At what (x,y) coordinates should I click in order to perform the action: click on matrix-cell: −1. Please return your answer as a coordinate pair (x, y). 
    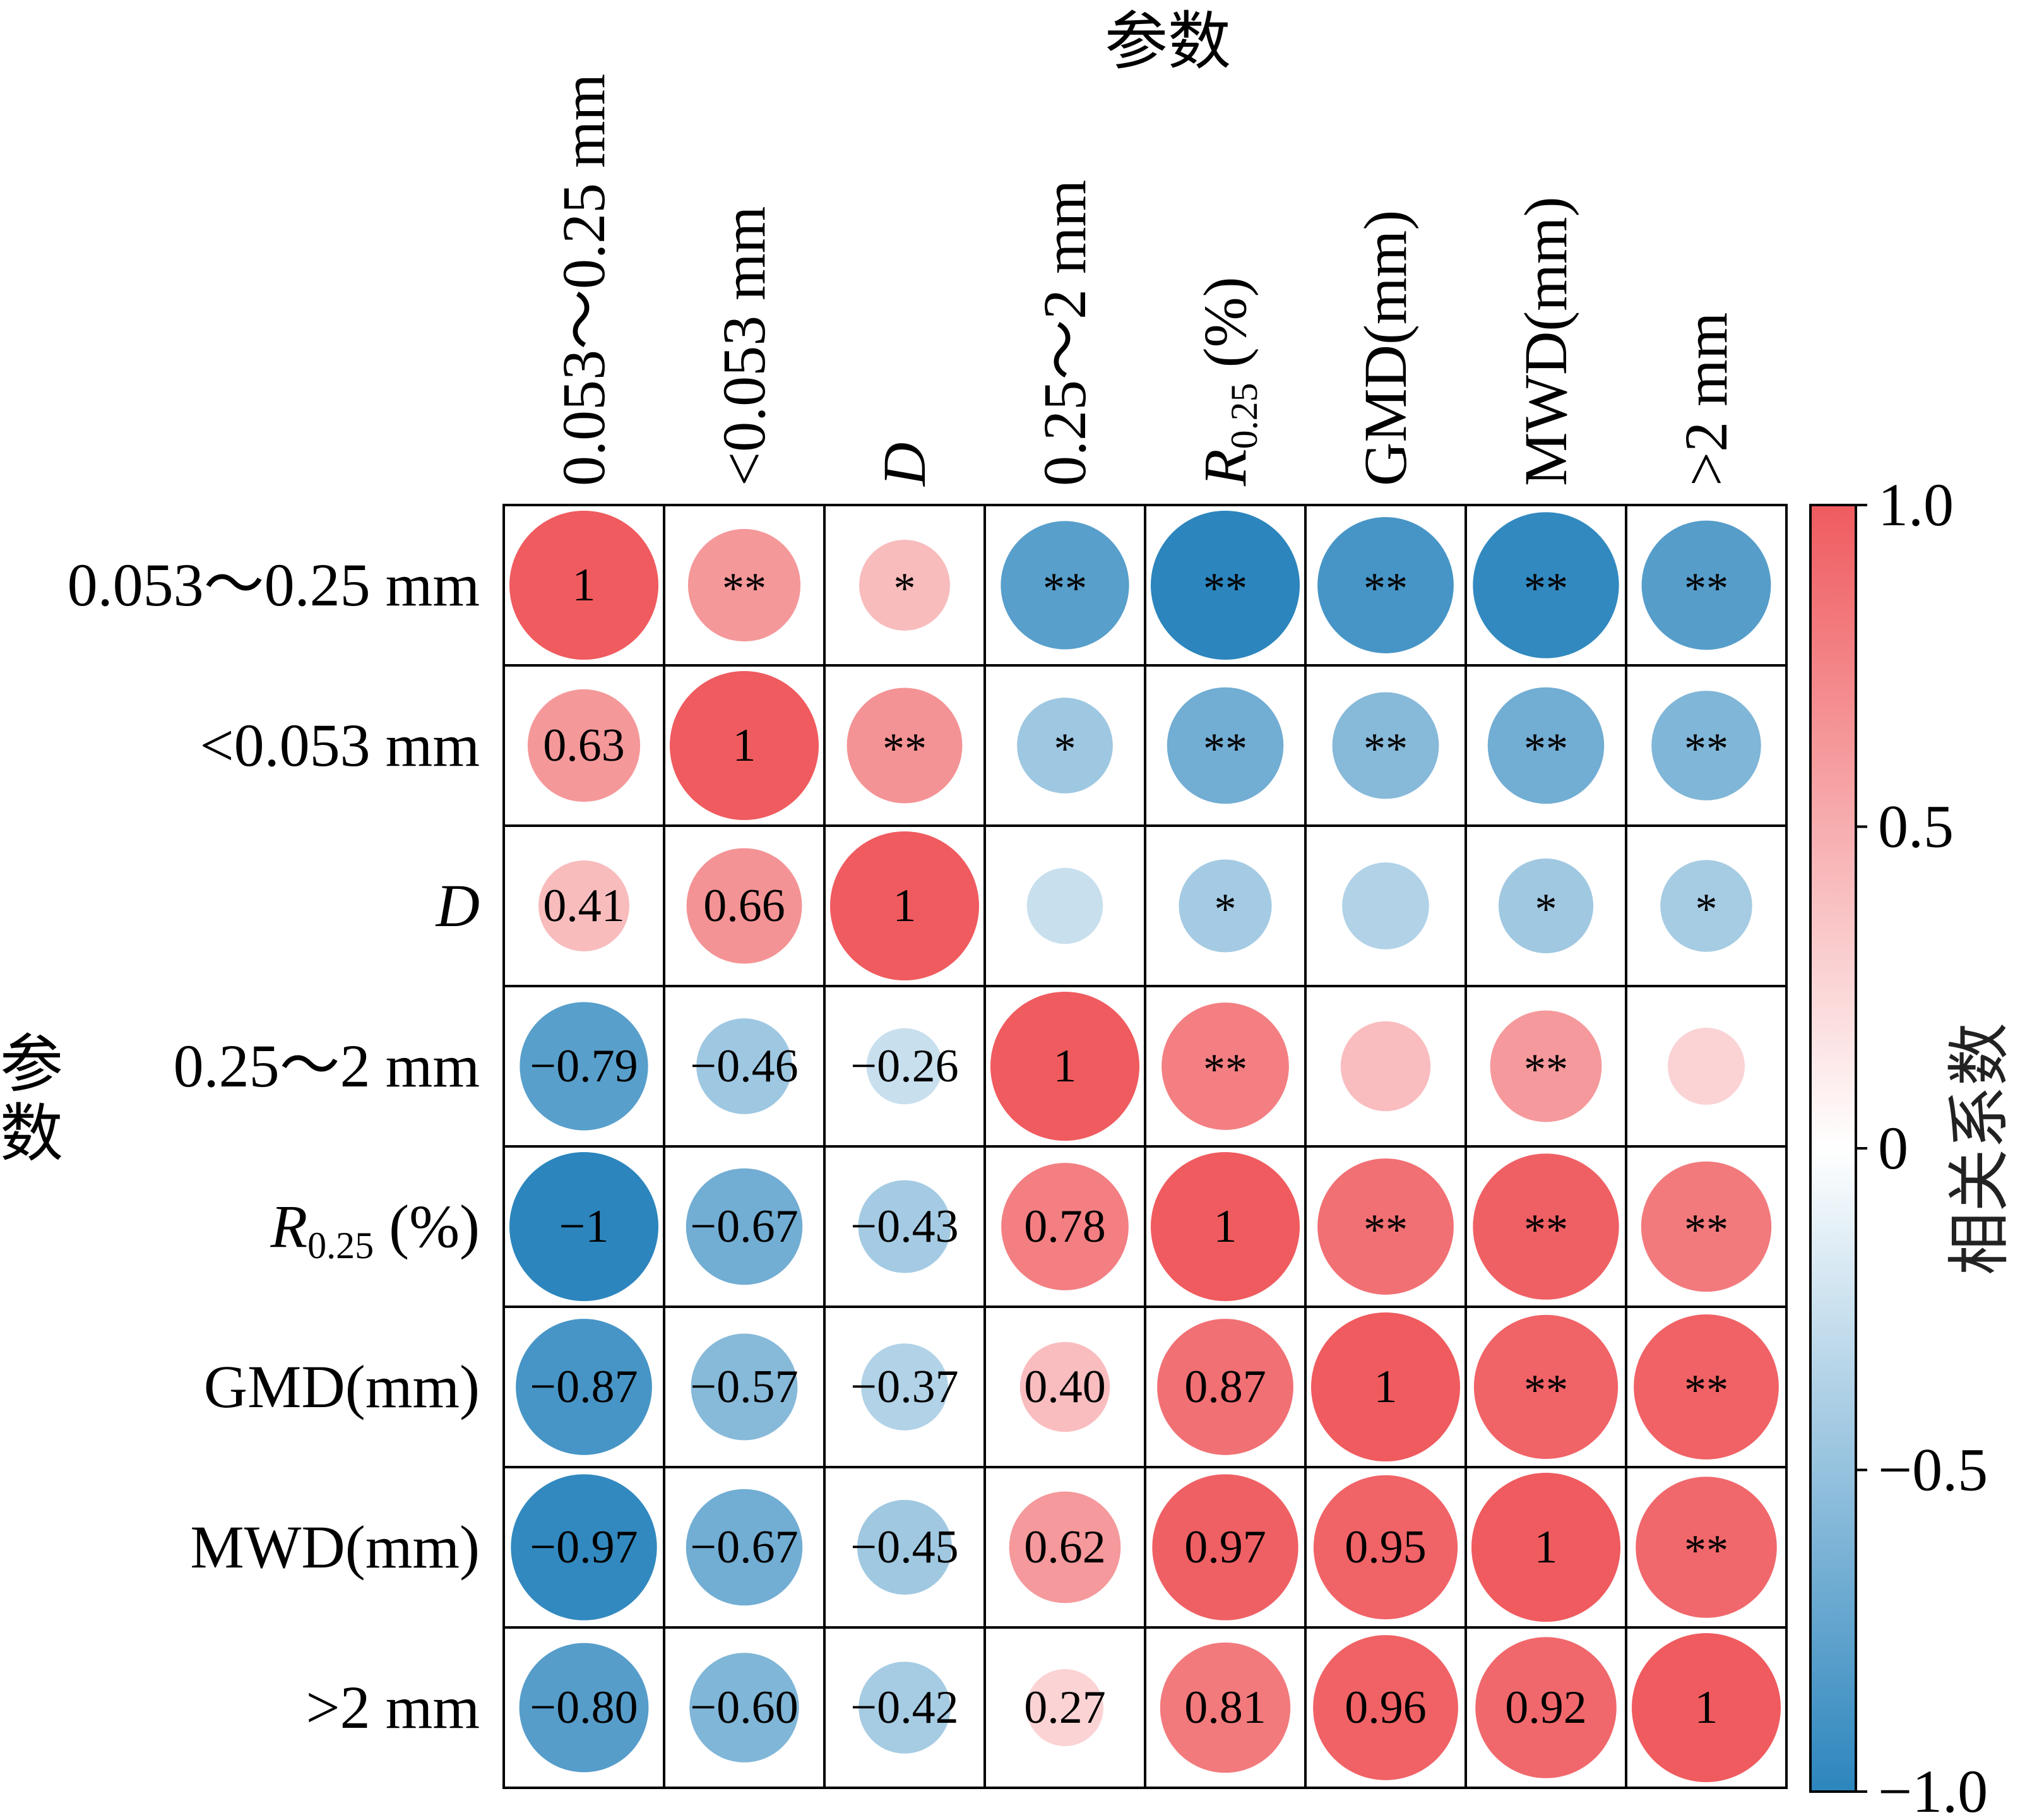
    Looking at the image, I should click on (583, 1226).